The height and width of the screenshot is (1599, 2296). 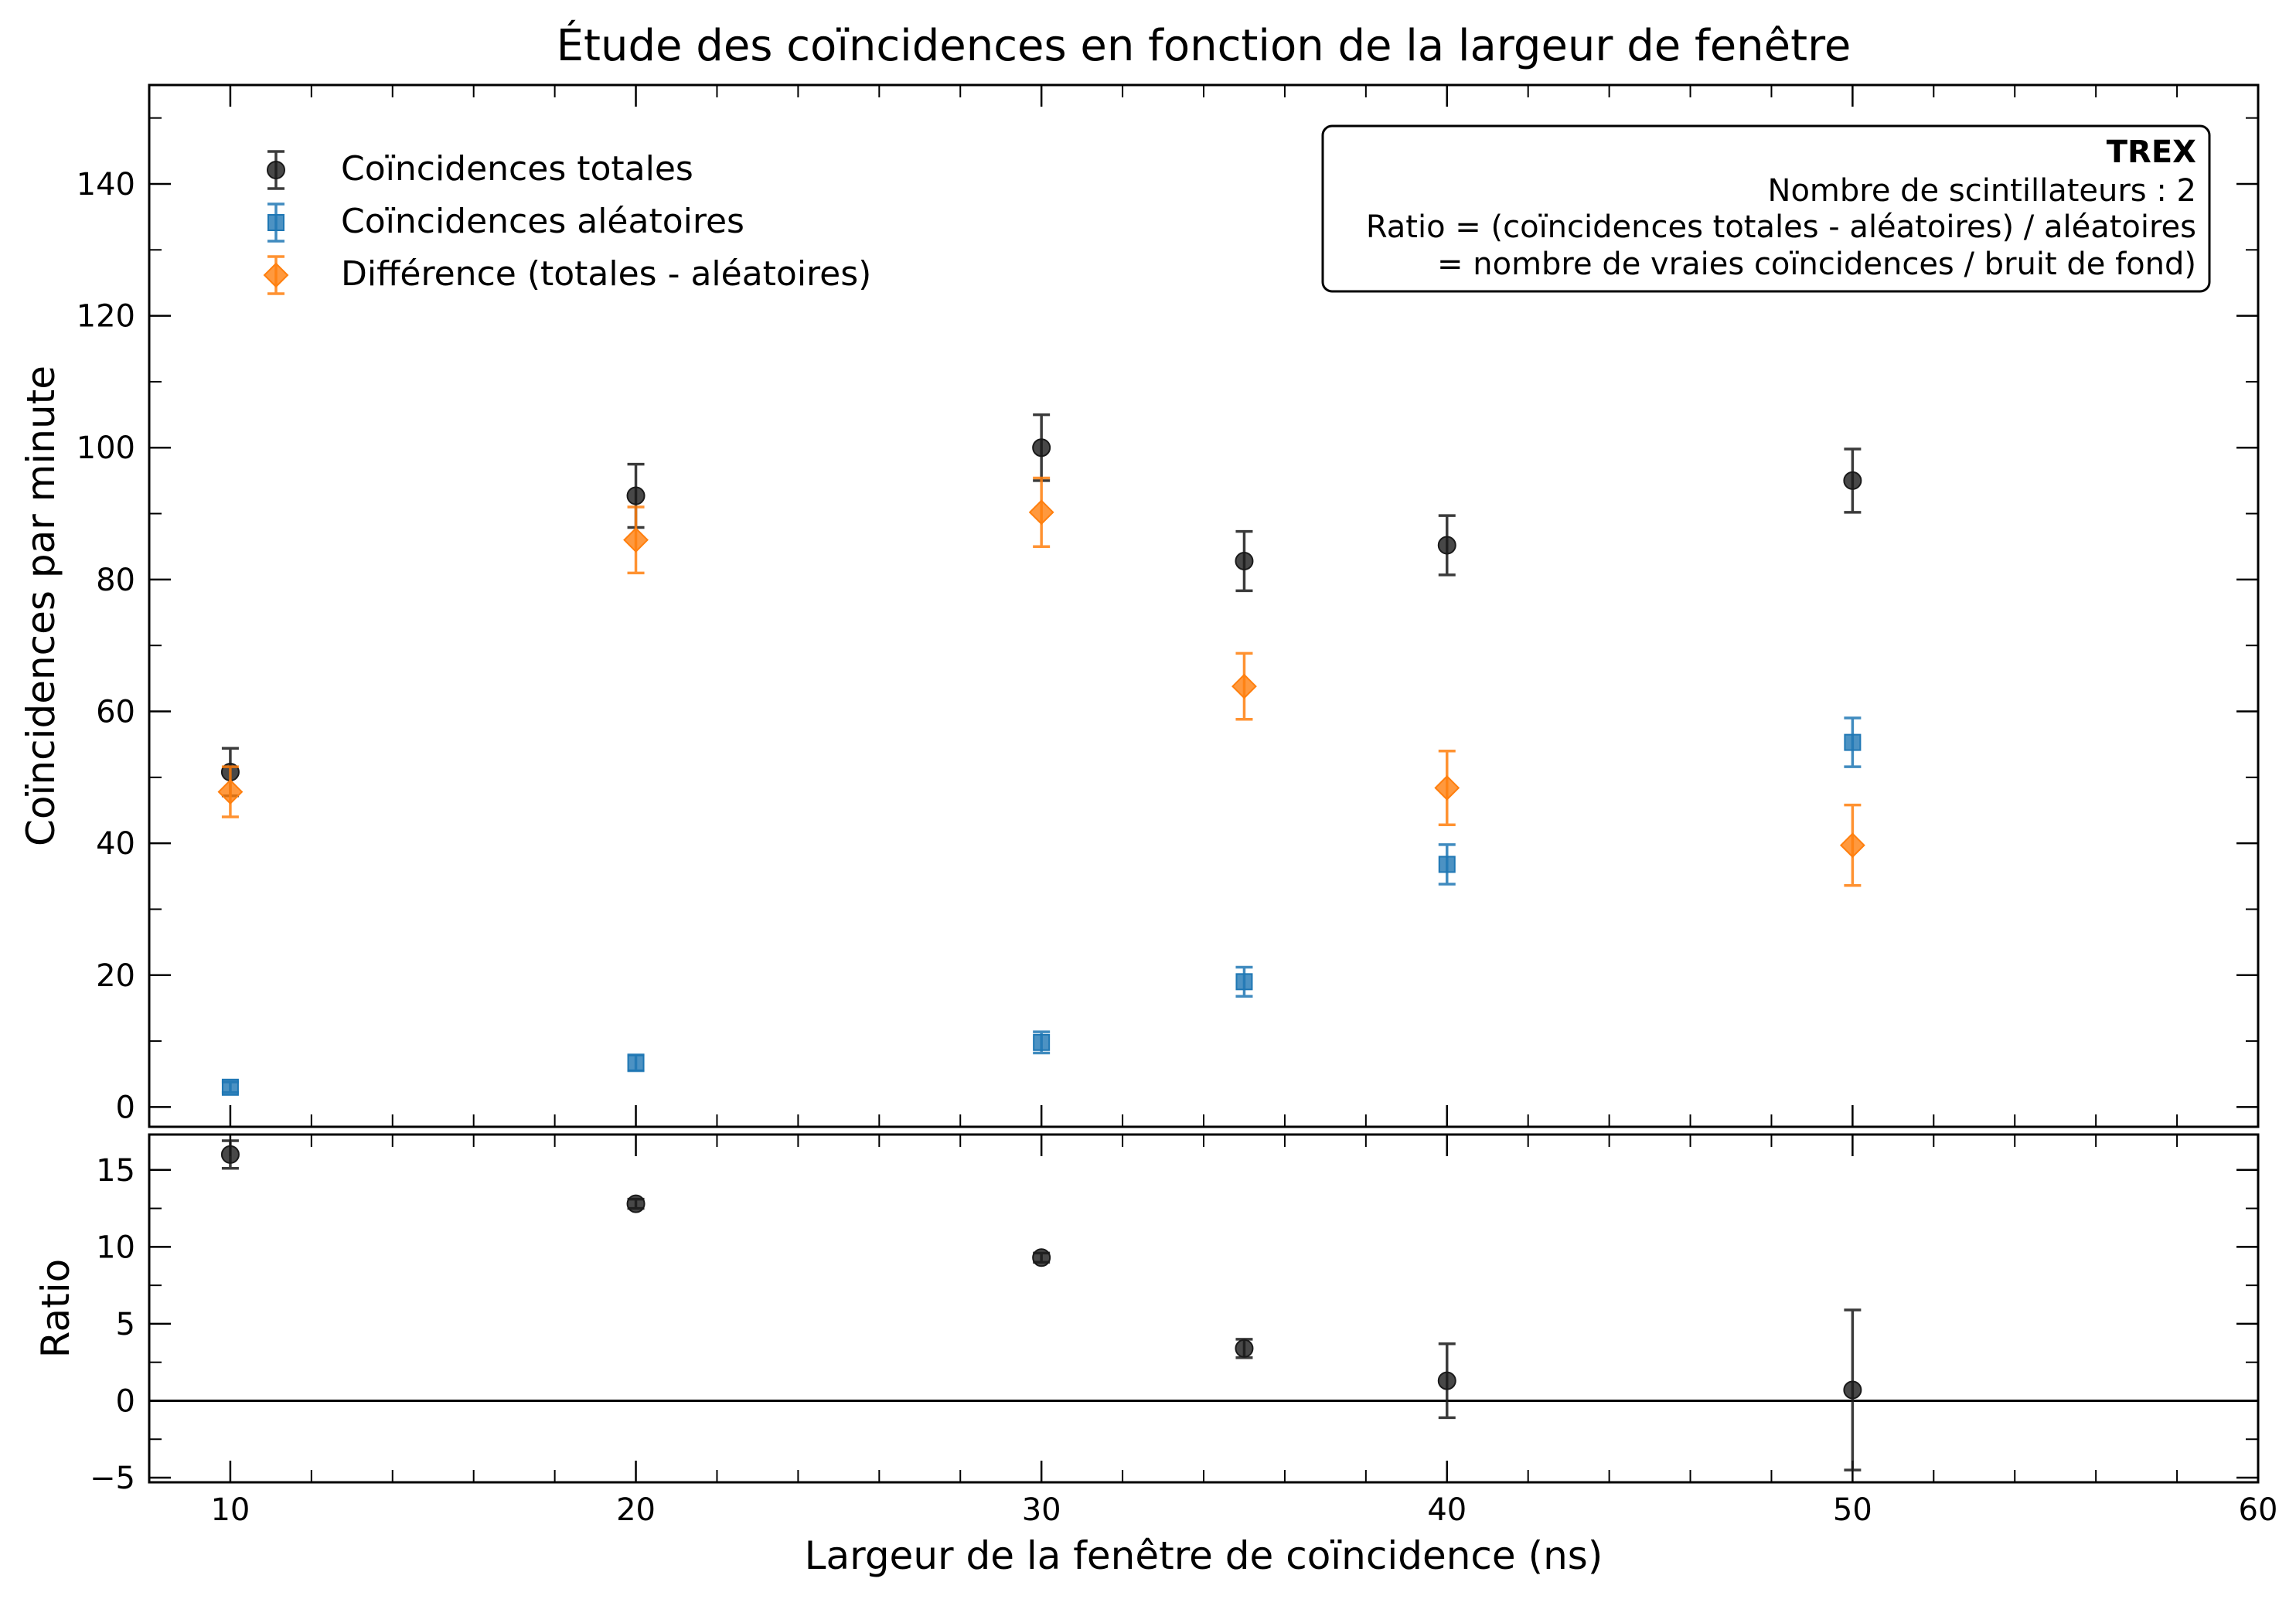 I want to click on info-box-heading: TREX, so click(x=2151, y=152).